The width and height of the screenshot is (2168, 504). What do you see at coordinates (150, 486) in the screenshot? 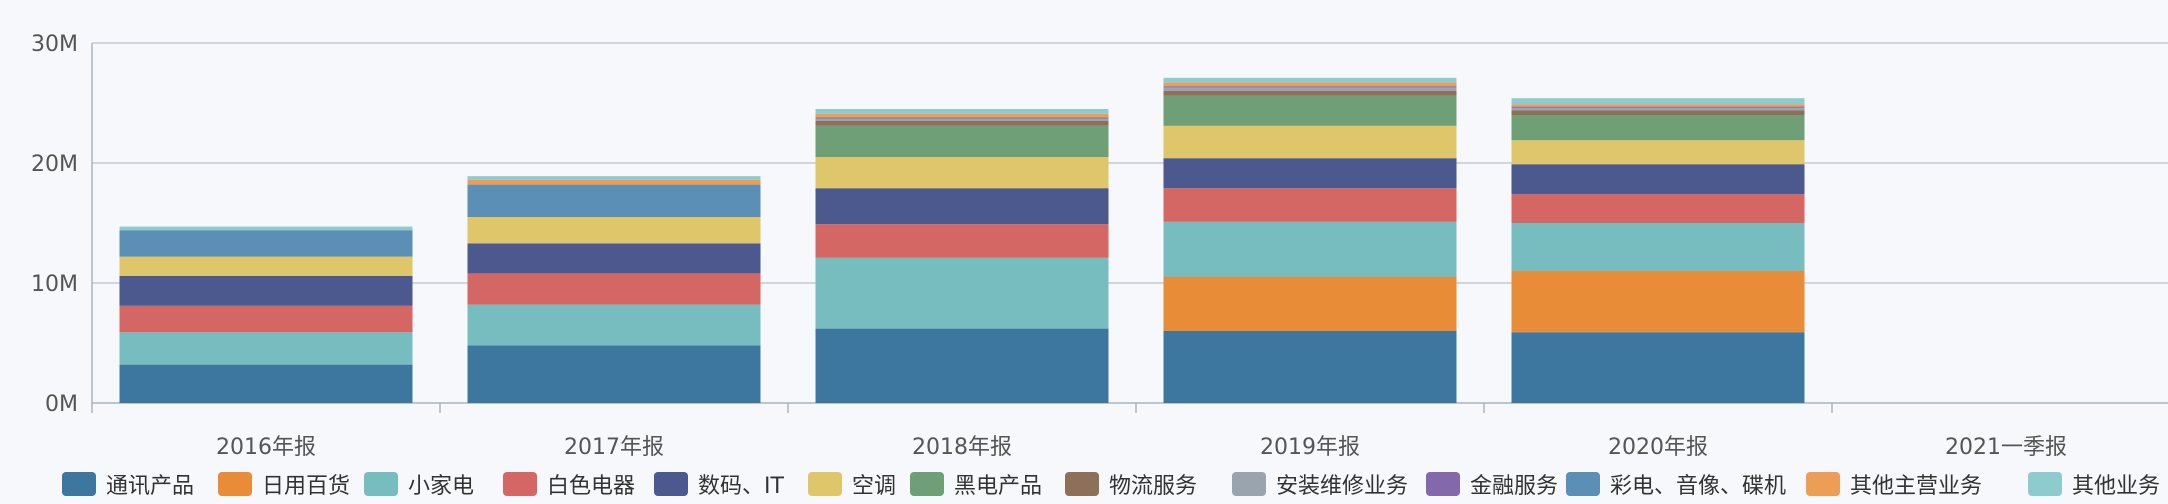
I see `legend-label: 通讯产品` at bounding box center [150, 486].